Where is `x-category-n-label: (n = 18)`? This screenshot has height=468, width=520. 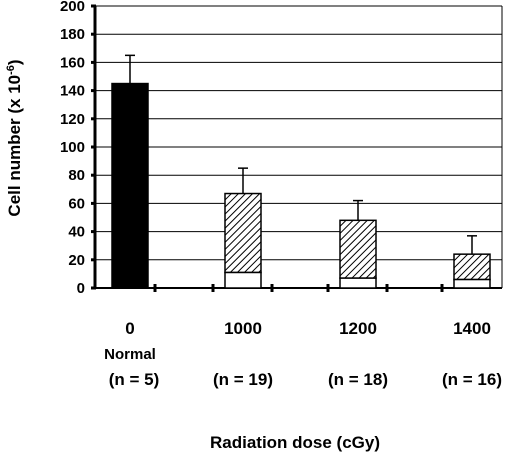
x-category-n-label: (n = 18) is located at coordinates (358, 379).